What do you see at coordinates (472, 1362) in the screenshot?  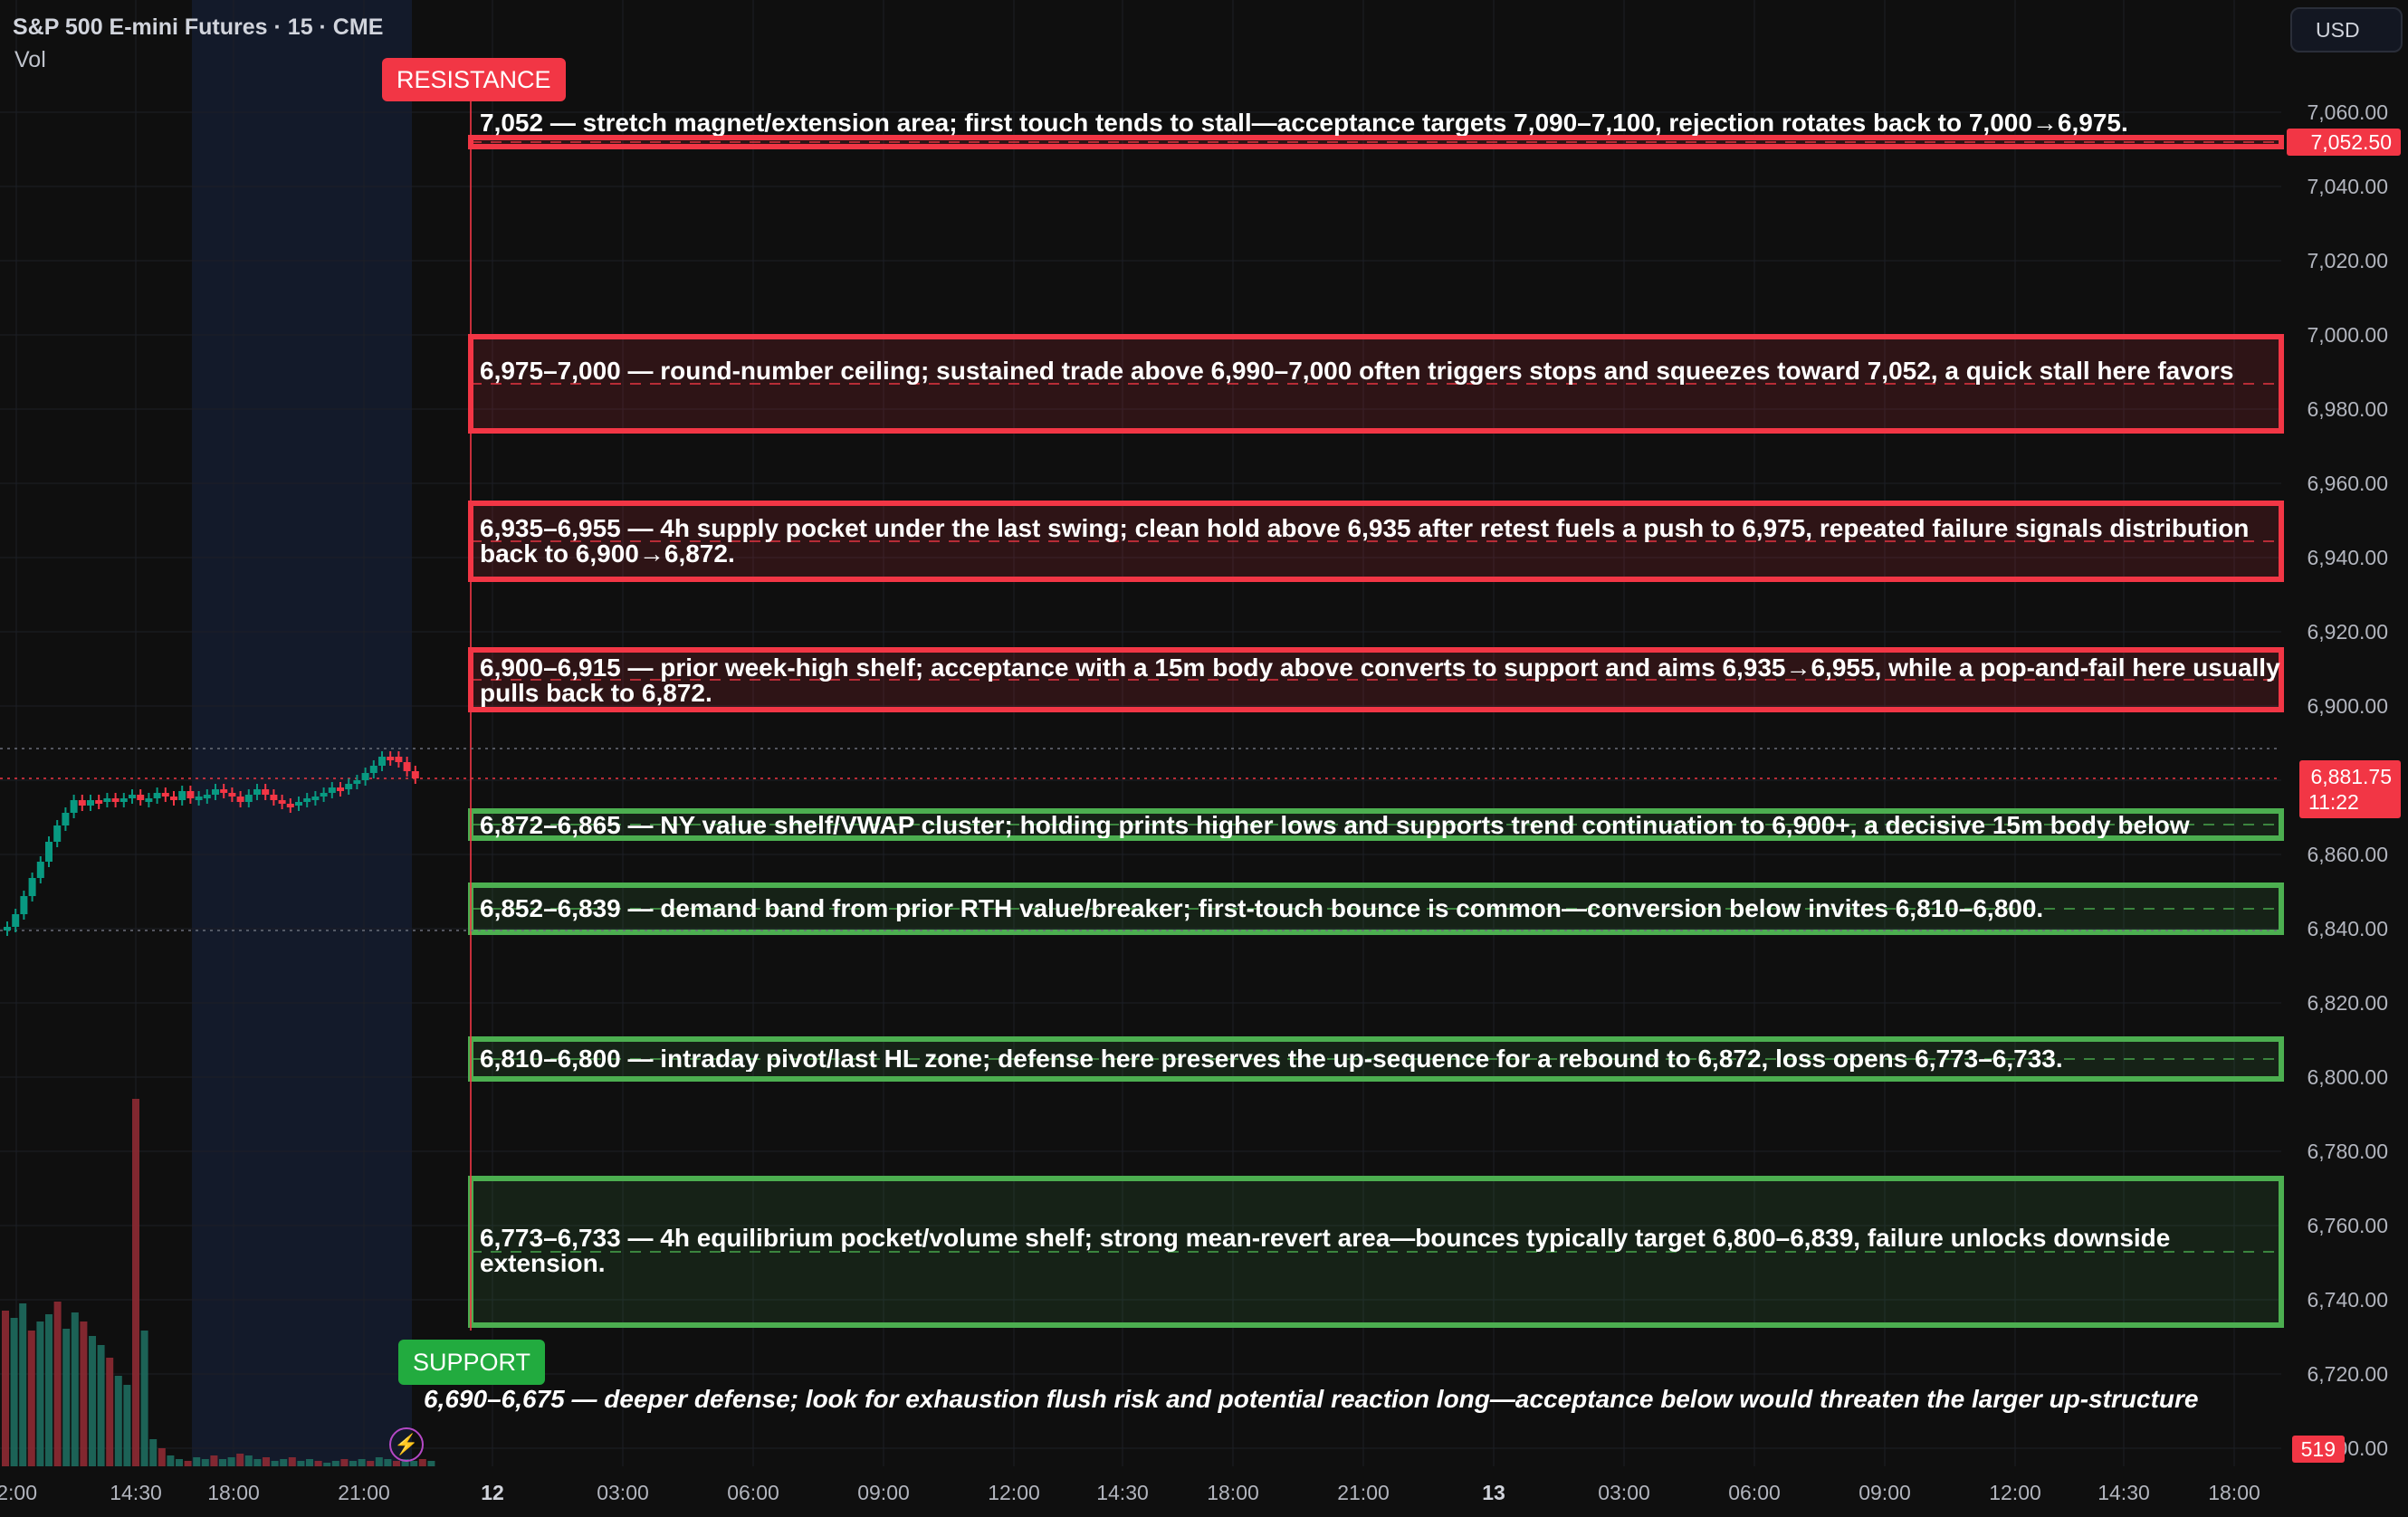 I see `support-tag: SUPPORT` at bounding box center [472, 1362].